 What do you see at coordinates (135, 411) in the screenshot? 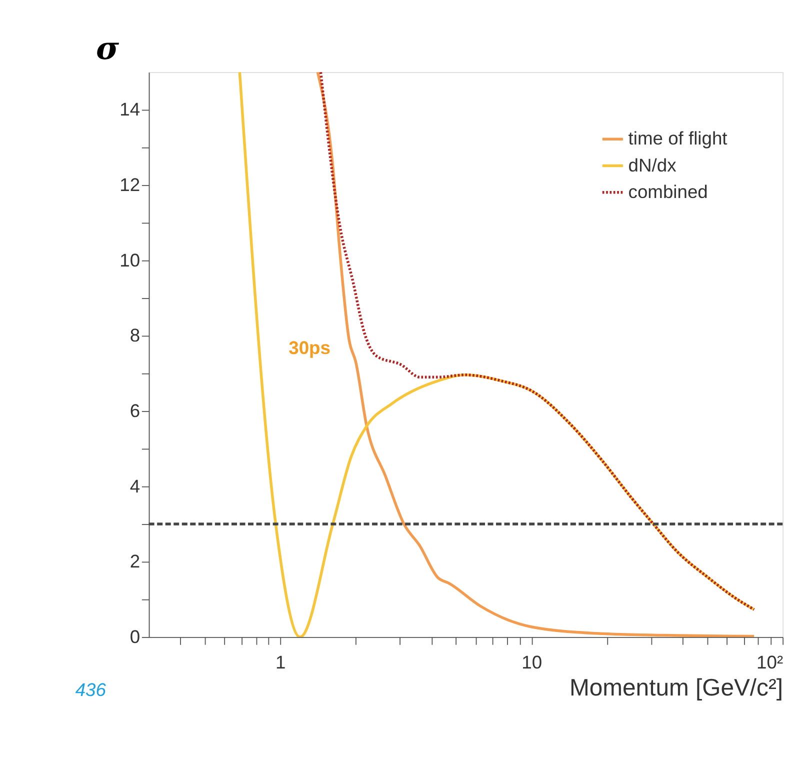
I see `y-tick-label: 6` at bounding box center [135, 411].